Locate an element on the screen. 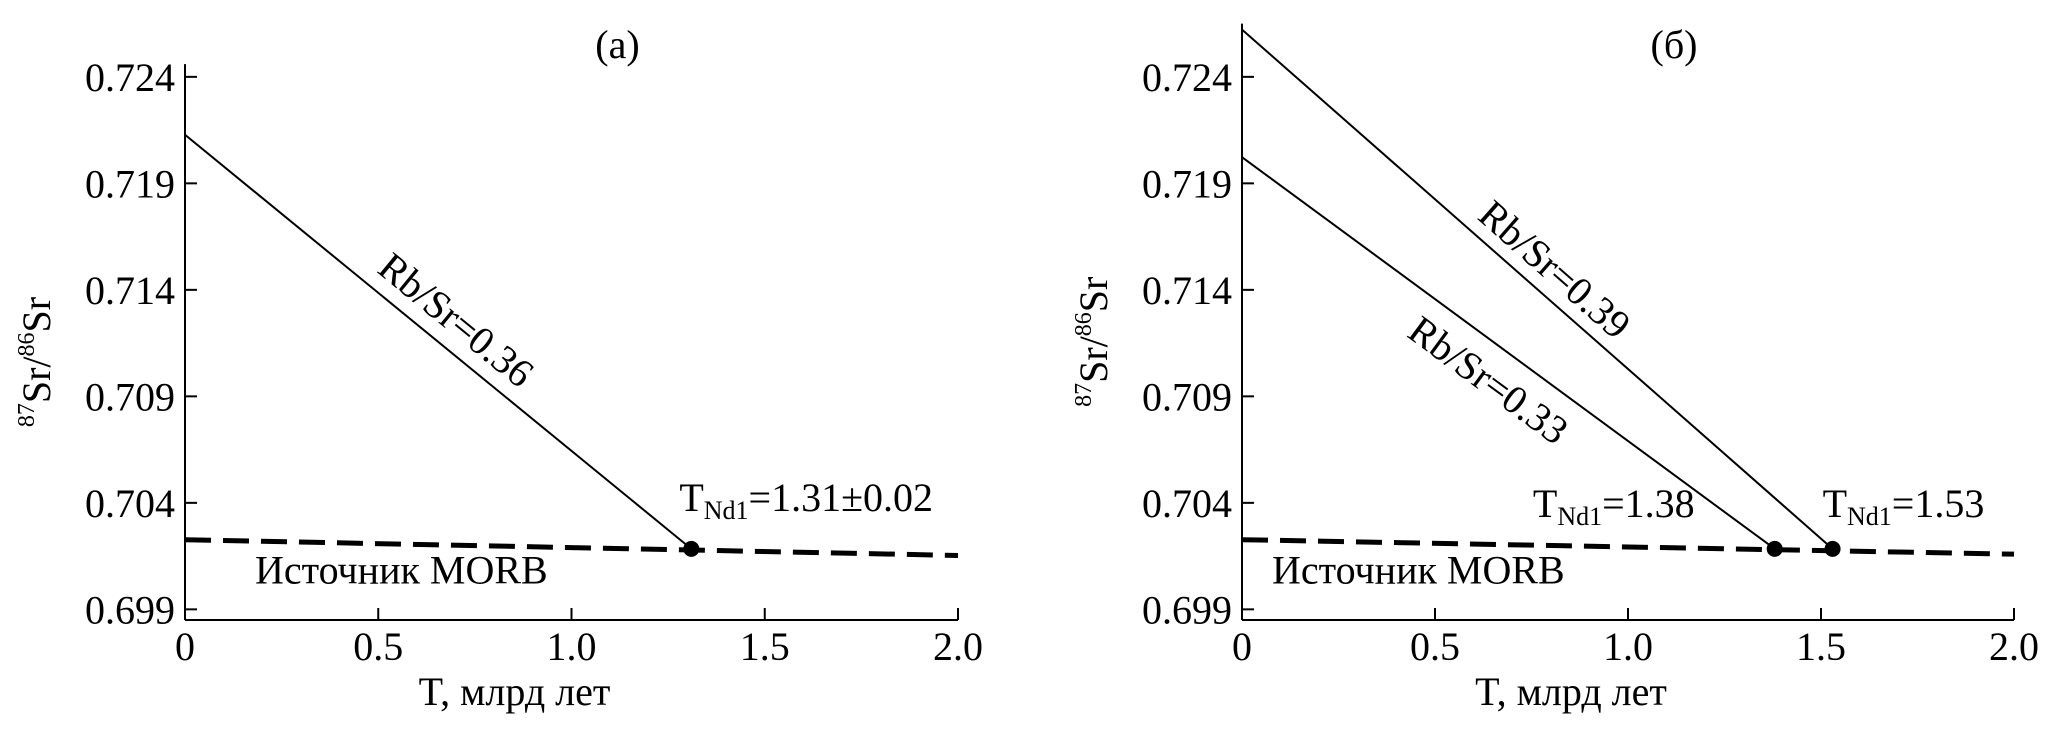  chart-title: (б) is located at coordinates (1674, 44).